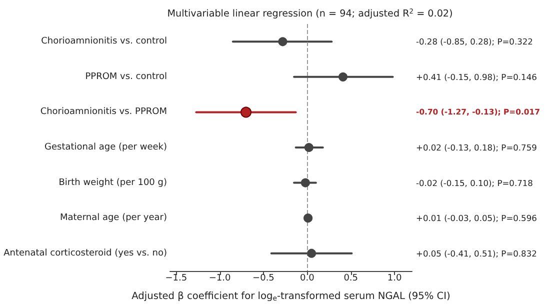 The image size is (550, 304). Describe the element at coordinates (476, 147) in the screenshot. I see `text: +0.02 (-0.13, 0.18); P=0.759` at that location.